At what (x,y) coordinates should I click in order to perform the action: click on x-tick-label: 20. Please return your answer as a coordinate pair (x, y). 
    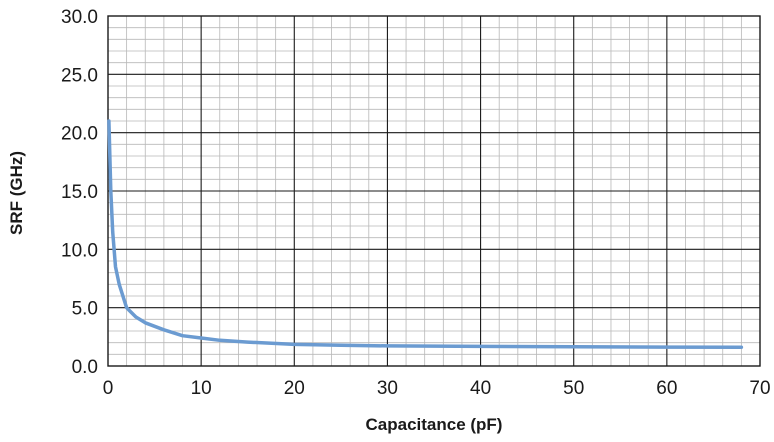
    Looking at the image, I should click on (294, 388).